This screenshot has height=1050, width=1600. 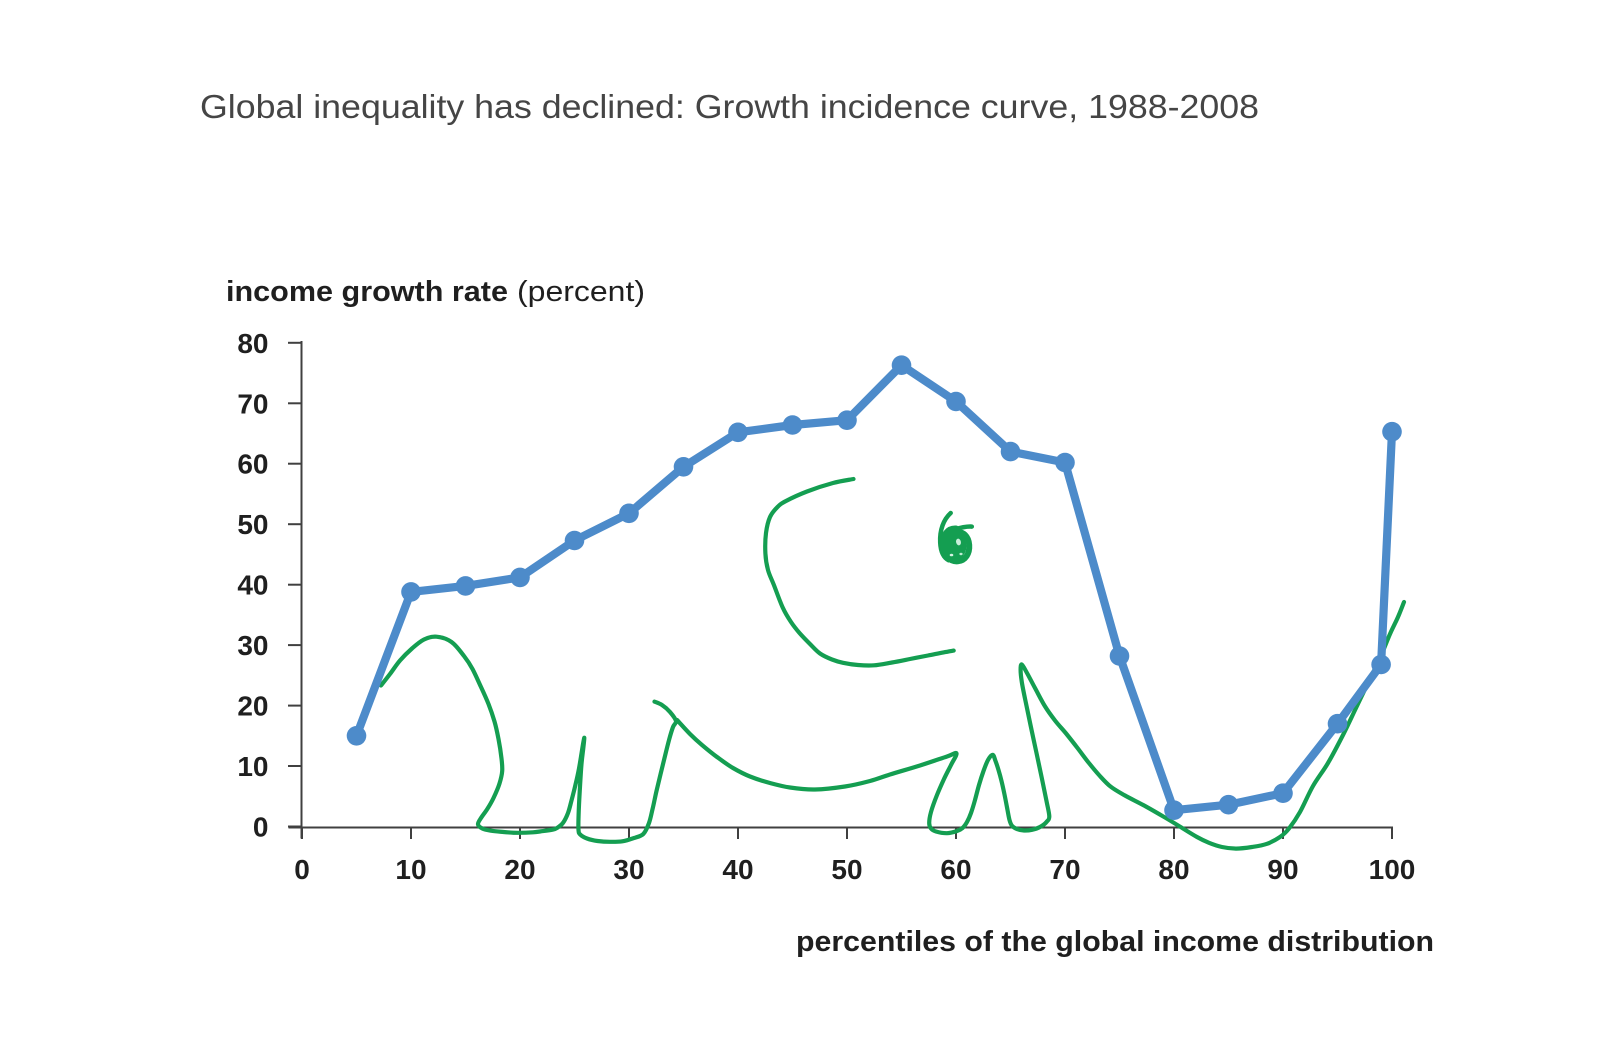 What do you see at coordinates (1282, 869) in the screenshot?
I see `svg-text: 90` at bounding box center [1282, 869].